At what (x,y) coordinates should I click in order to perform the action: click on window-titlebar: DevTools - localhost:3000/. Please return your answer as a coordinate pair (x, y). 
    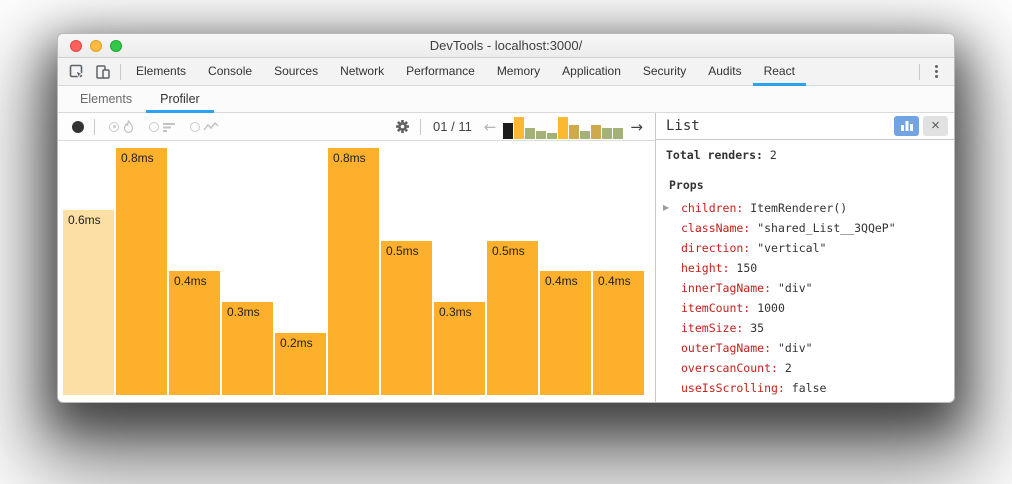
    Looking at the image, I should click on (506, 46).